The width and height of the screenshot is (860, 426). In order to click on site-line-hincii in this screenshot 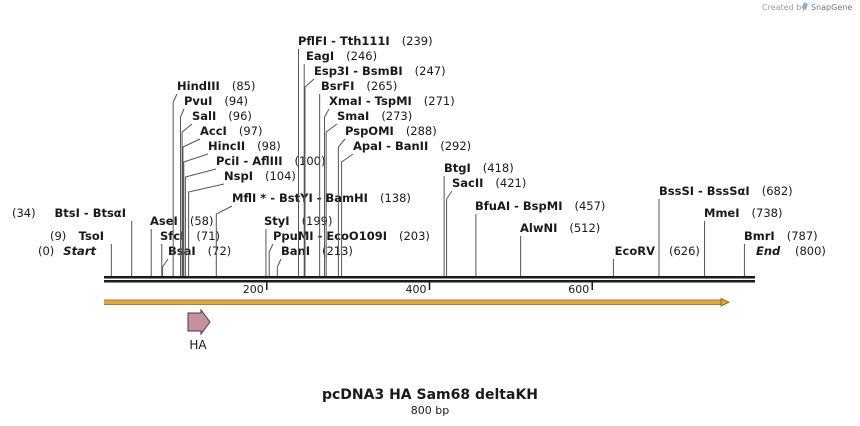, I will do `click(196, 214)`.